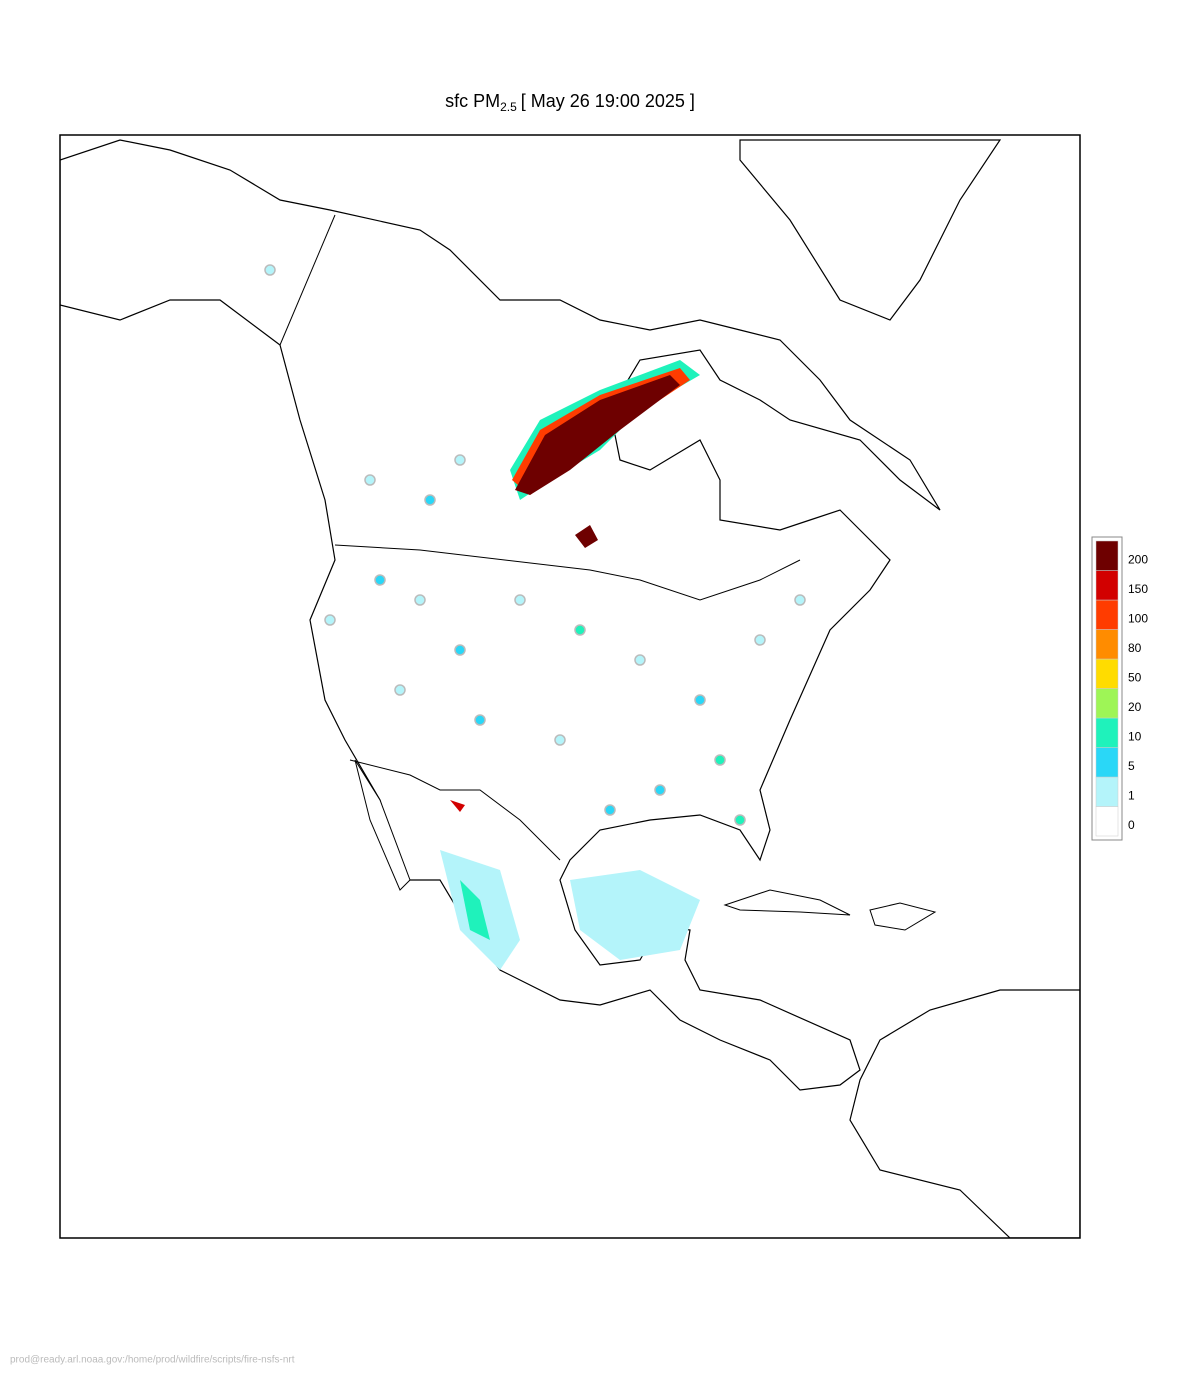  I want to click on colorbar-label: 10, so click(1135, 737).